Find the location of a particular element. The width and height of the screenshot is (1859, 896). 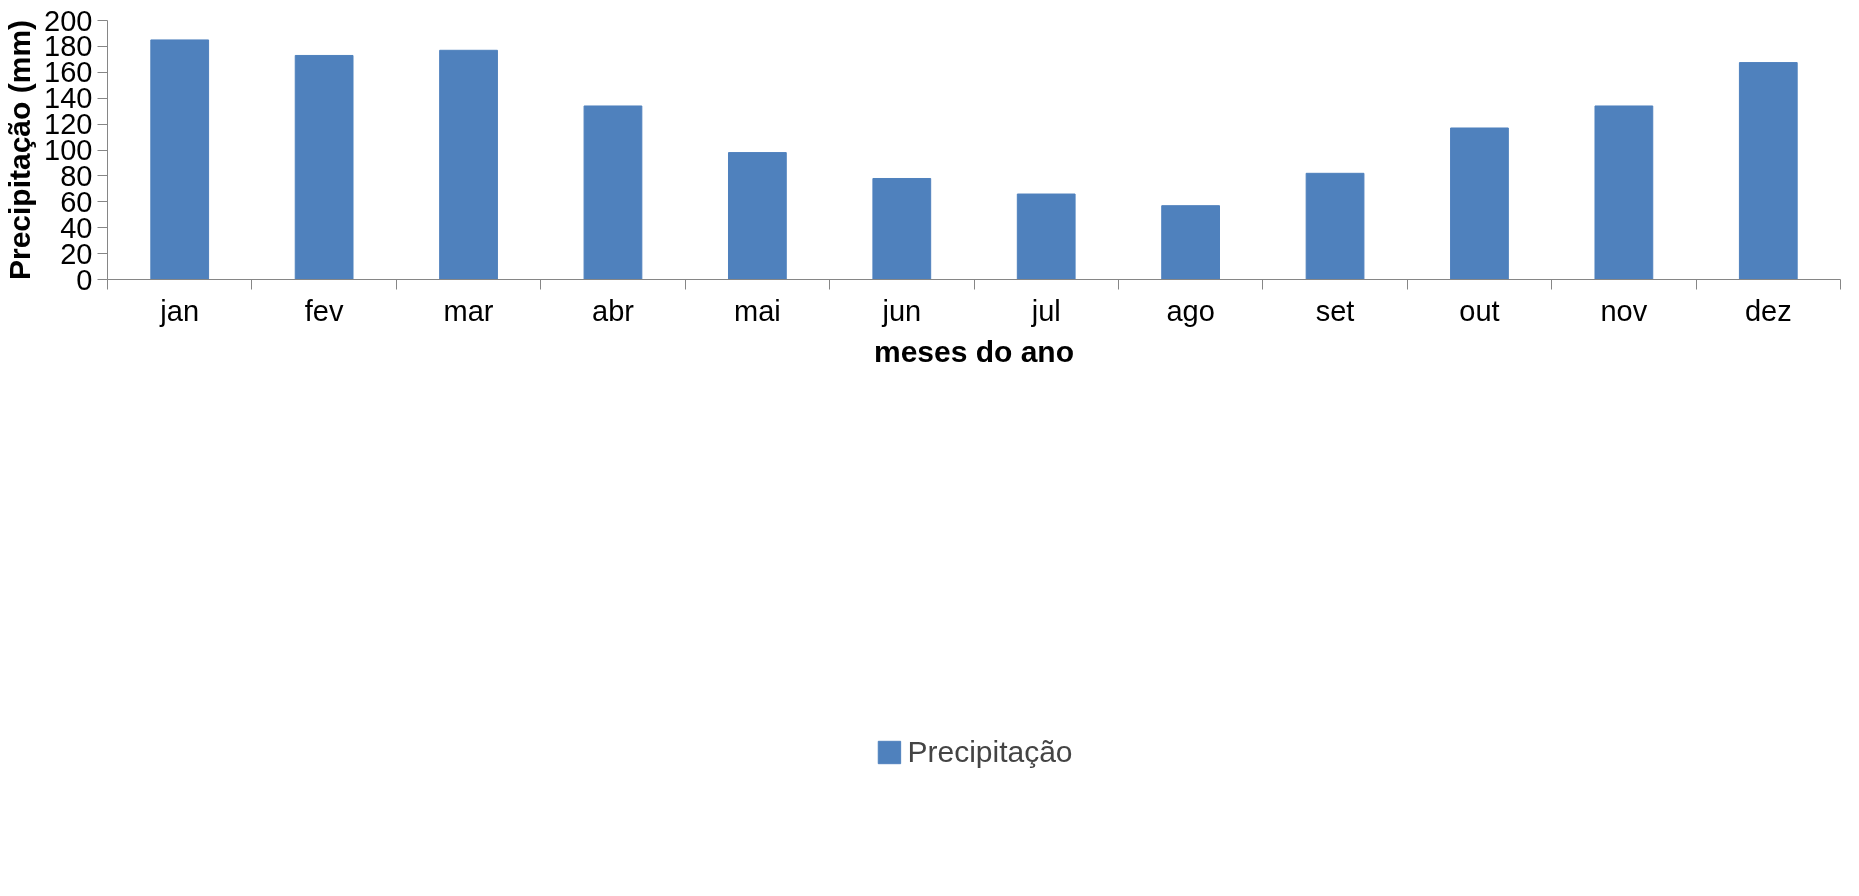

x-tick-label: ago is located at coordinates (1190, 310).